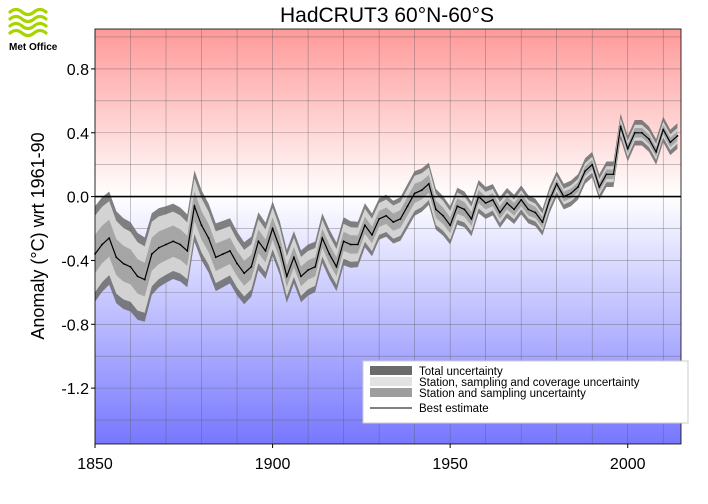 The width and height of the screenshot is (708, 504). Describe the element at coordinates (78, 134) in the screenshot. I see `y-tick-label: 0.4` at that location.